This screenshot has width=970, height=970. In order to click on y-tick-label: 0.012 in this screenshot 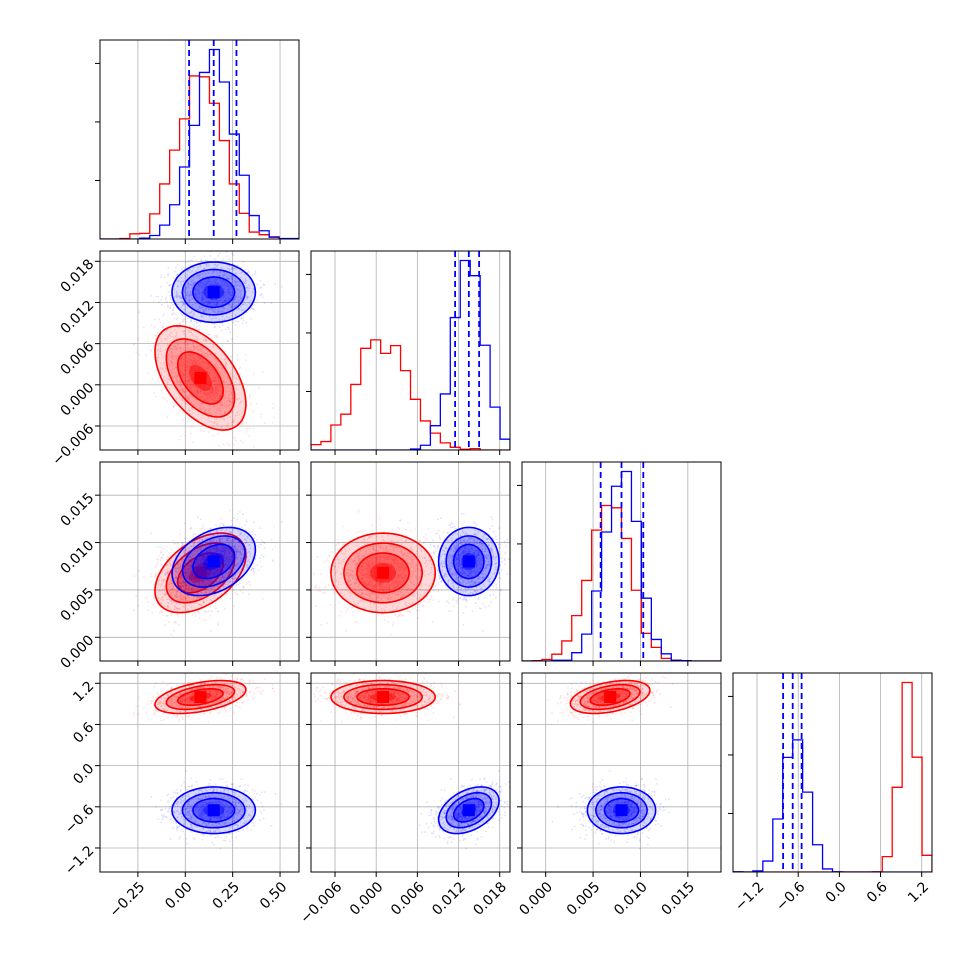, I will do `click(78, 318)`.